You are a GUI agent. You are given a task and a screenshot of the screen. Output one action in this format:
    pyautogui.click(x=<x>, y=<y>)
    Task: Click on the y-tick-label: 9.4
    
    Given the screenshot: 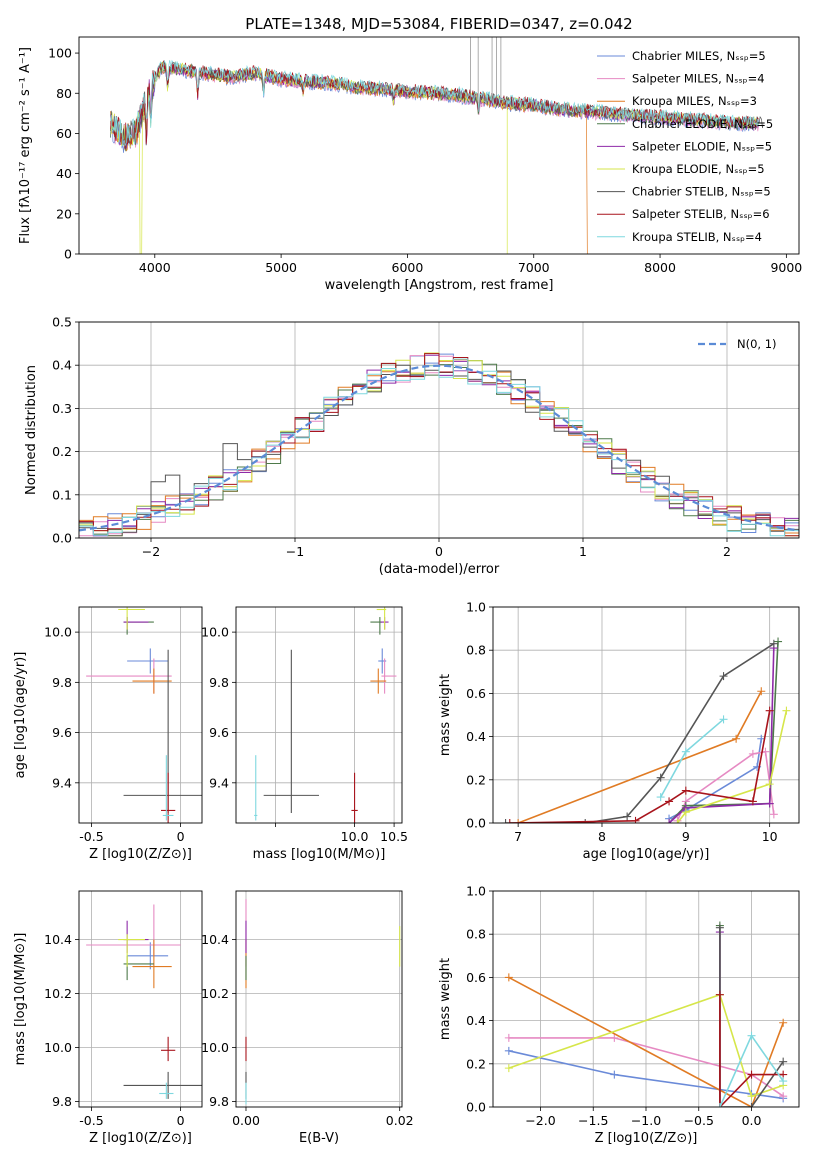 What is the action you would take?
    pyautogui.click(x=62, y=782)
    